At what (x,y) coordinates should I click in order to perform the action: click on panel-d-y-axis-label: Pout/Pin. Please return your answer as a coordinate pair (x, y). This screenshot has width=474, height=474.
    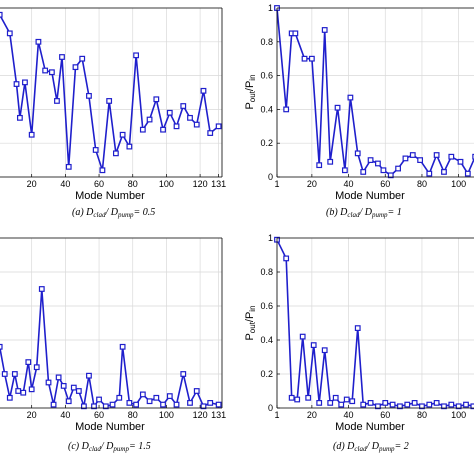
    Looking at the image, I should click on (250, 322).